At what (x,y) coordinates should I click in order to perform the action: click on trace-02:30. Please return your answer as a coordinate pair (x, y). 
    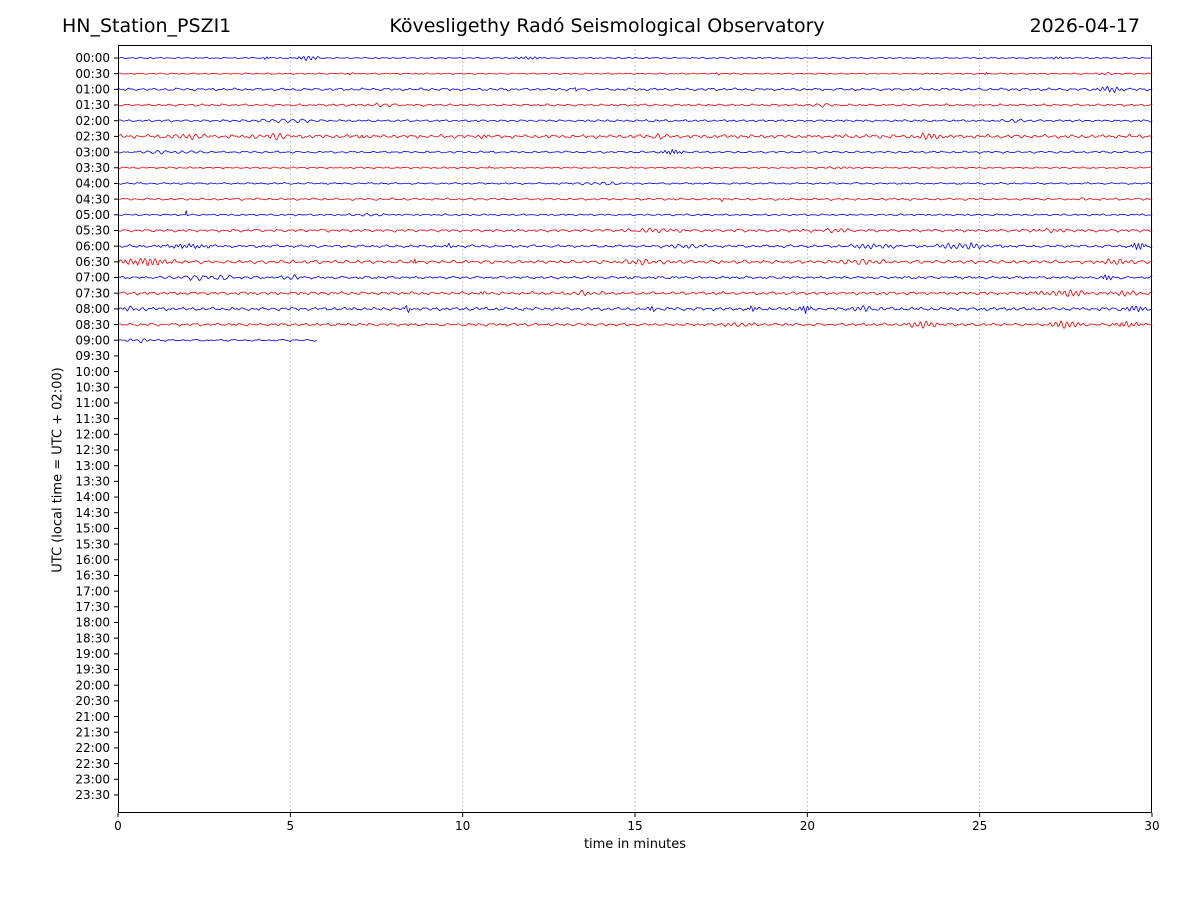
    Looking at the image, I should click on (635, 136).